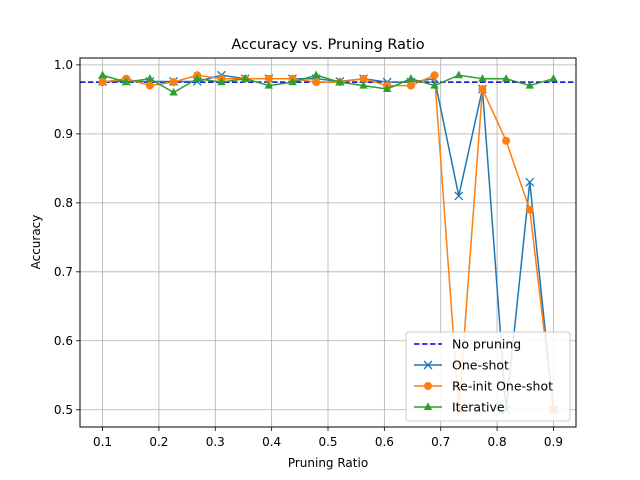  I want to click on series-iterative, so click(328, 83).